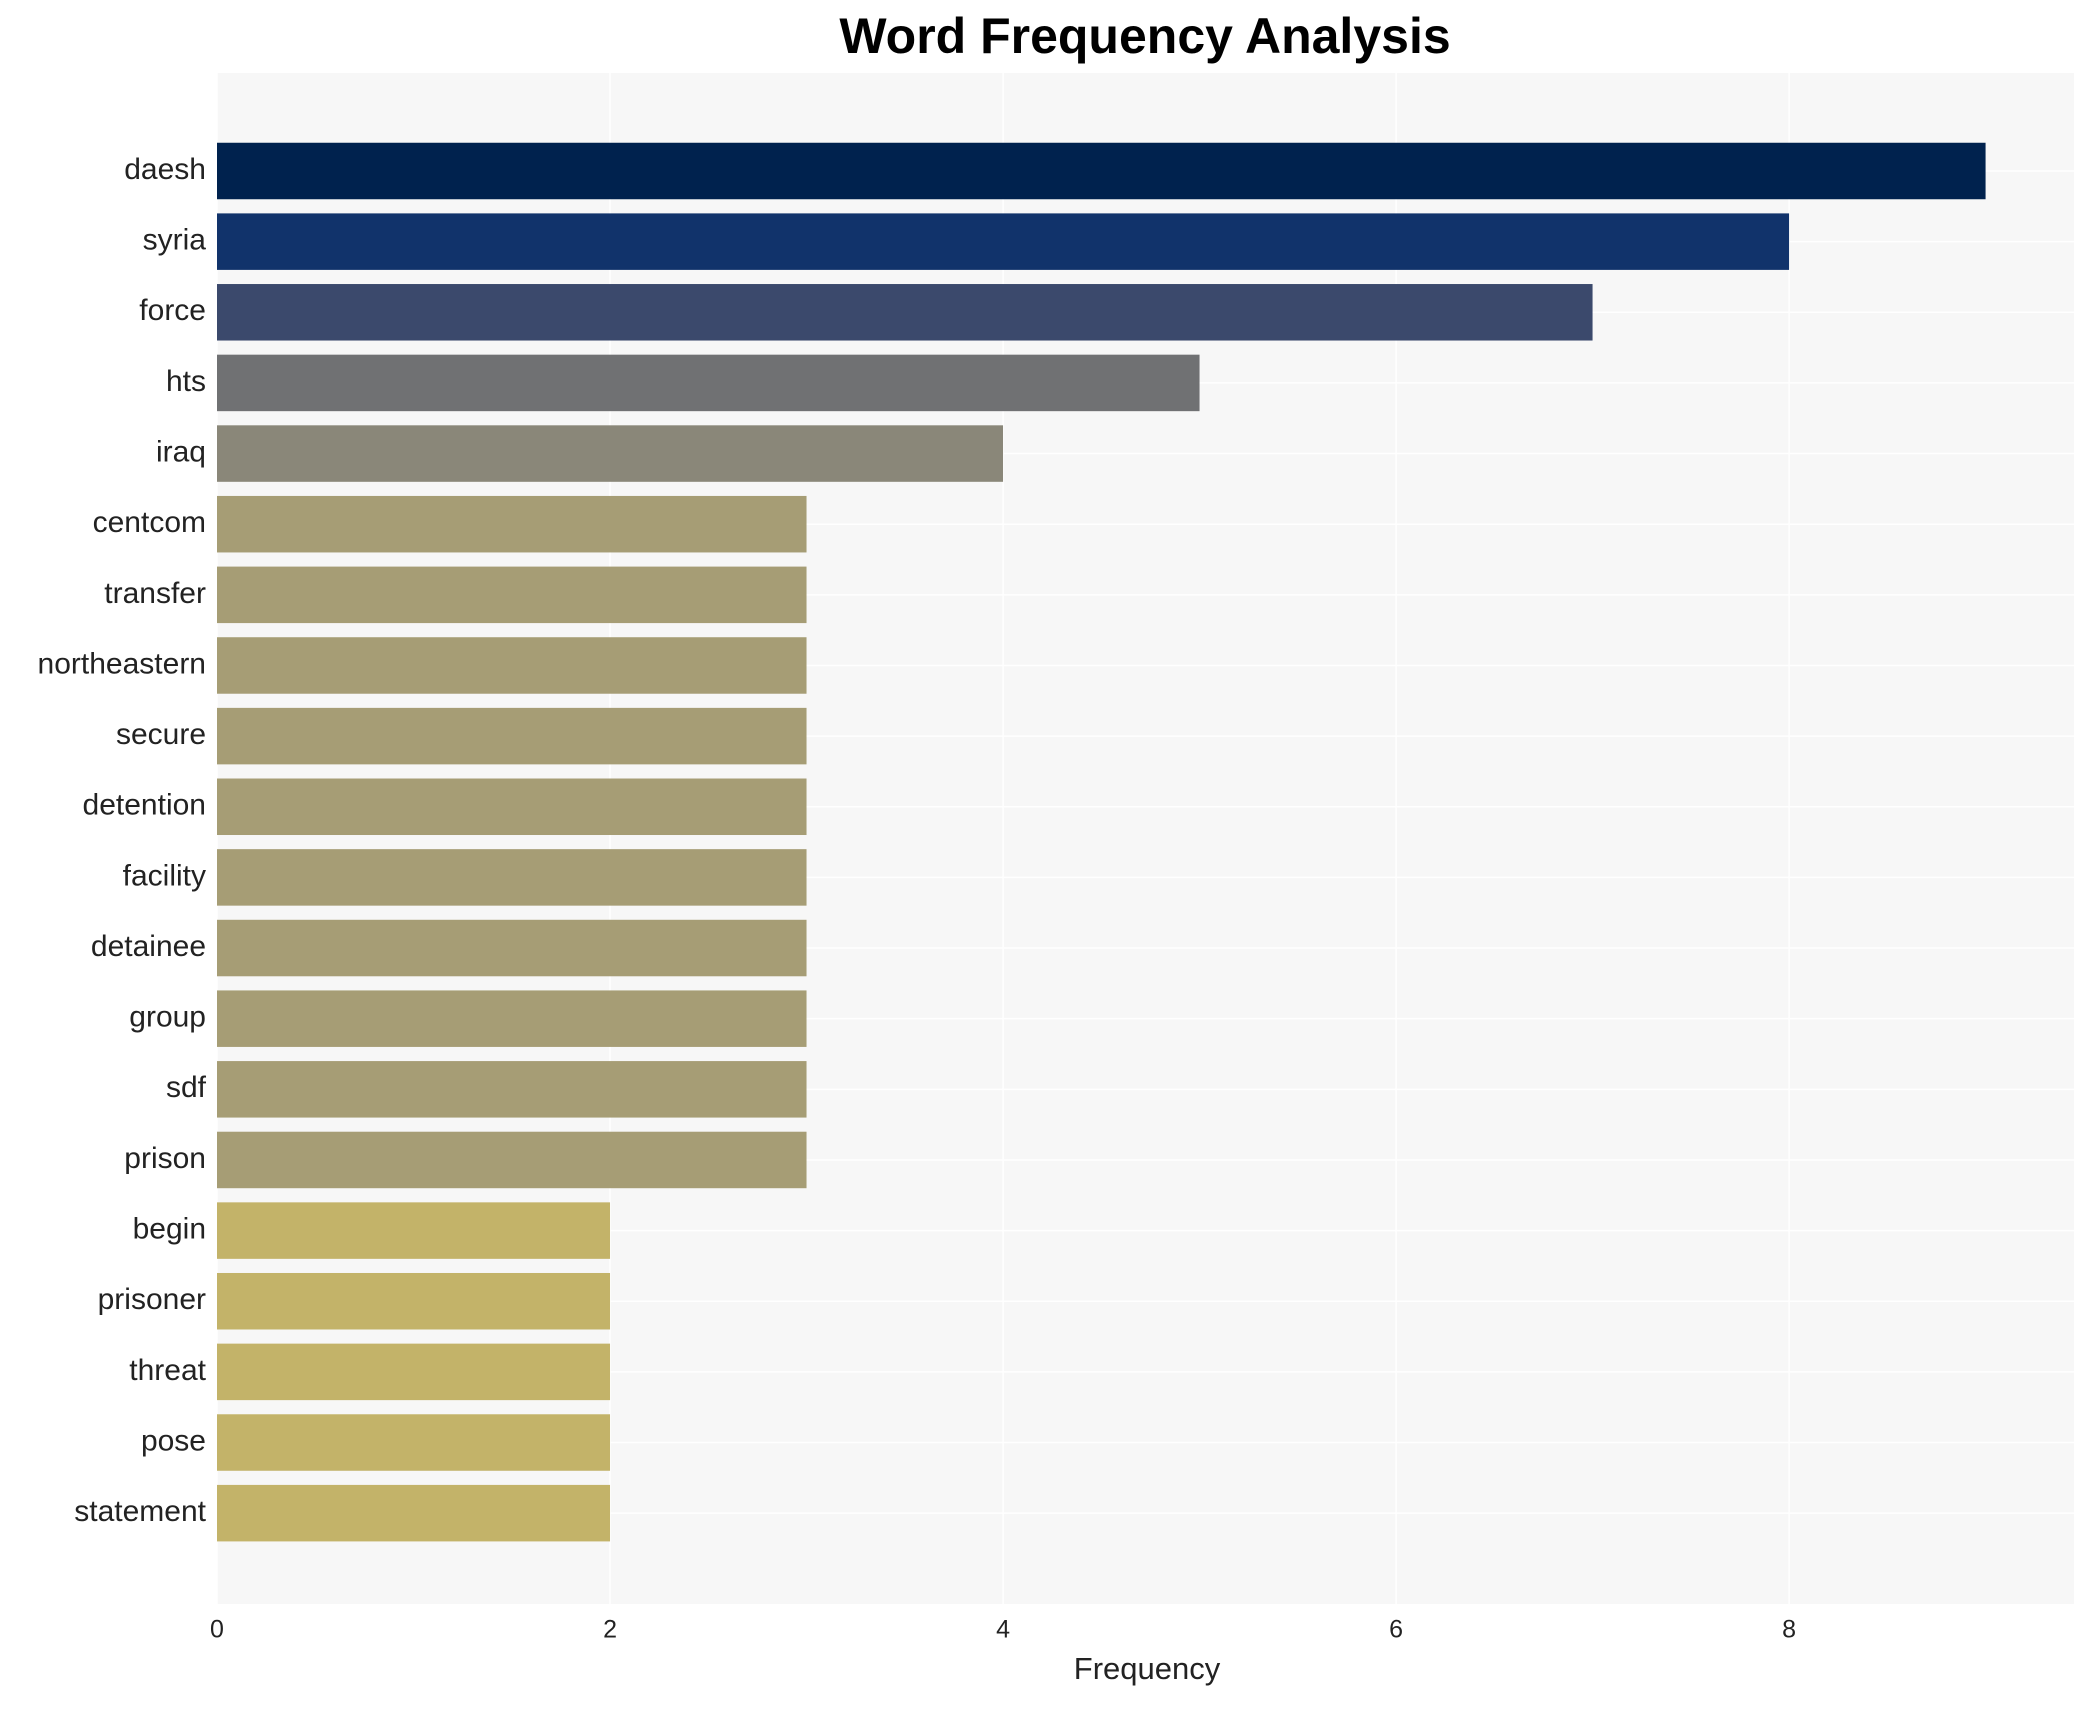 The image size is (2096, 1710). What do you see at coordinates (165, 169) in the screenshot?
I see `y-tick-label: daesh` at bounding box center [165, 169].